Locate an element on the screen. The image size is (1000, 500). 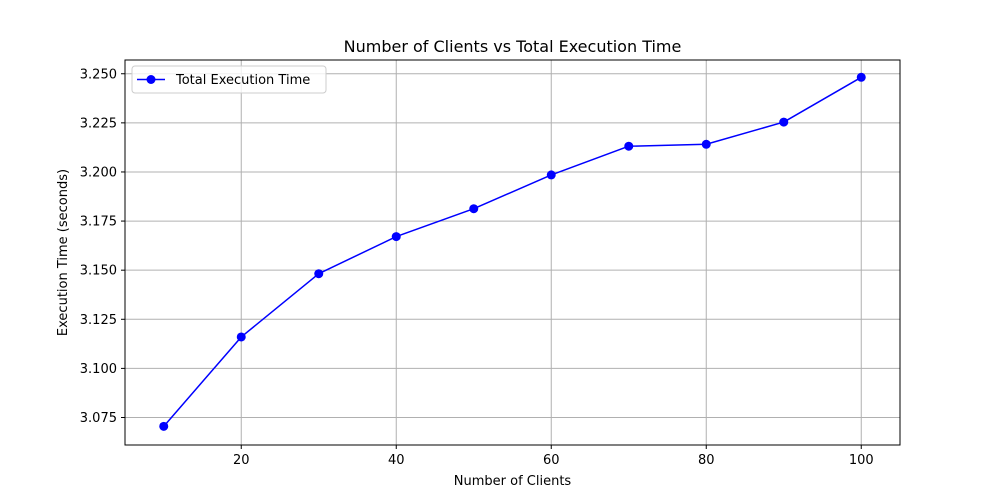
x-tick-label: 80 is located at coordinates (706, 460).